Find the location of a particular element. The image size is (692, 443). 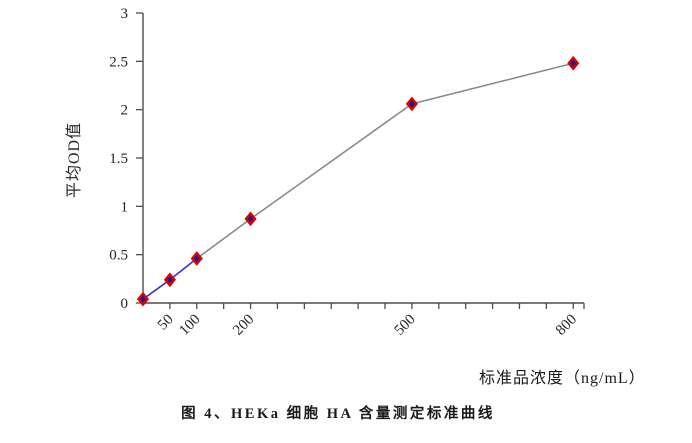

y-tick-label: 1 is located at coordinates (125, 207).